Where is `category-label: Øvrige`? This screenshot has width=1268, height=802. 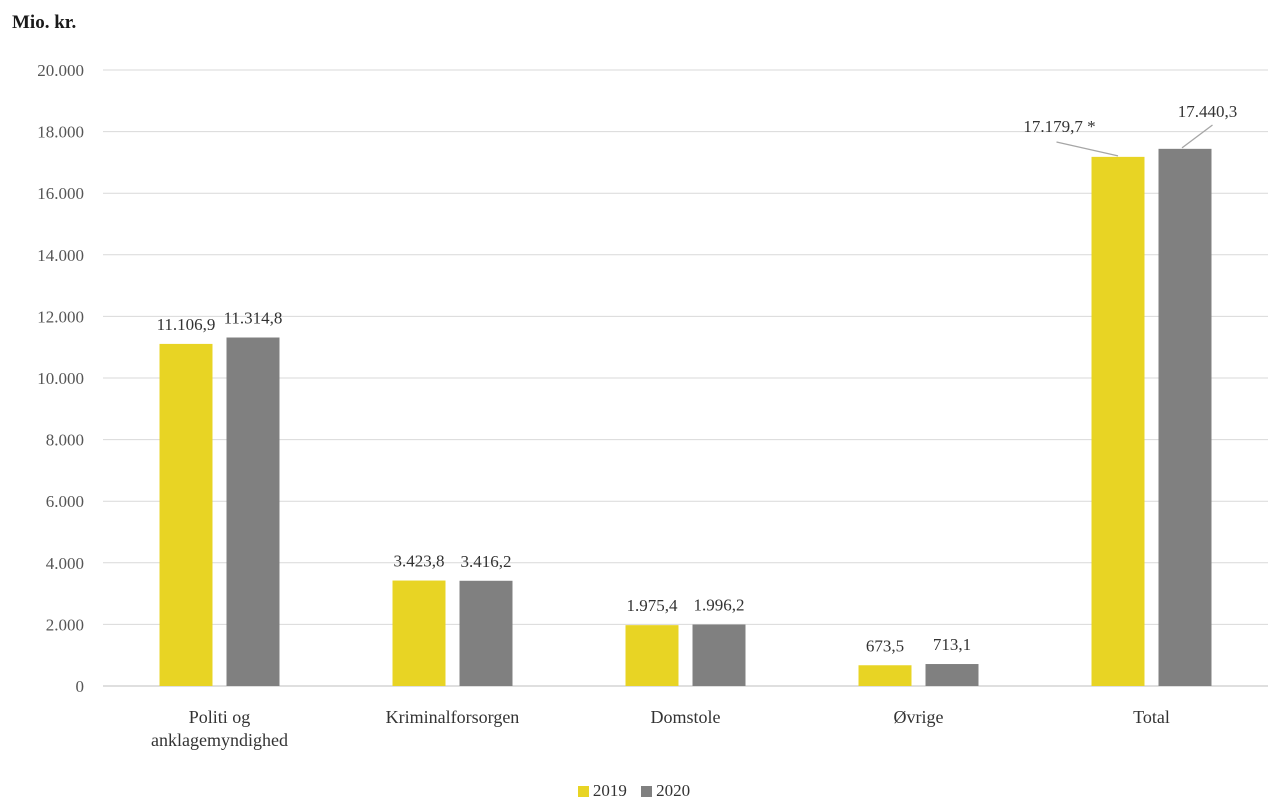
category-label: Øvrige is located at coordinates (919, 717).